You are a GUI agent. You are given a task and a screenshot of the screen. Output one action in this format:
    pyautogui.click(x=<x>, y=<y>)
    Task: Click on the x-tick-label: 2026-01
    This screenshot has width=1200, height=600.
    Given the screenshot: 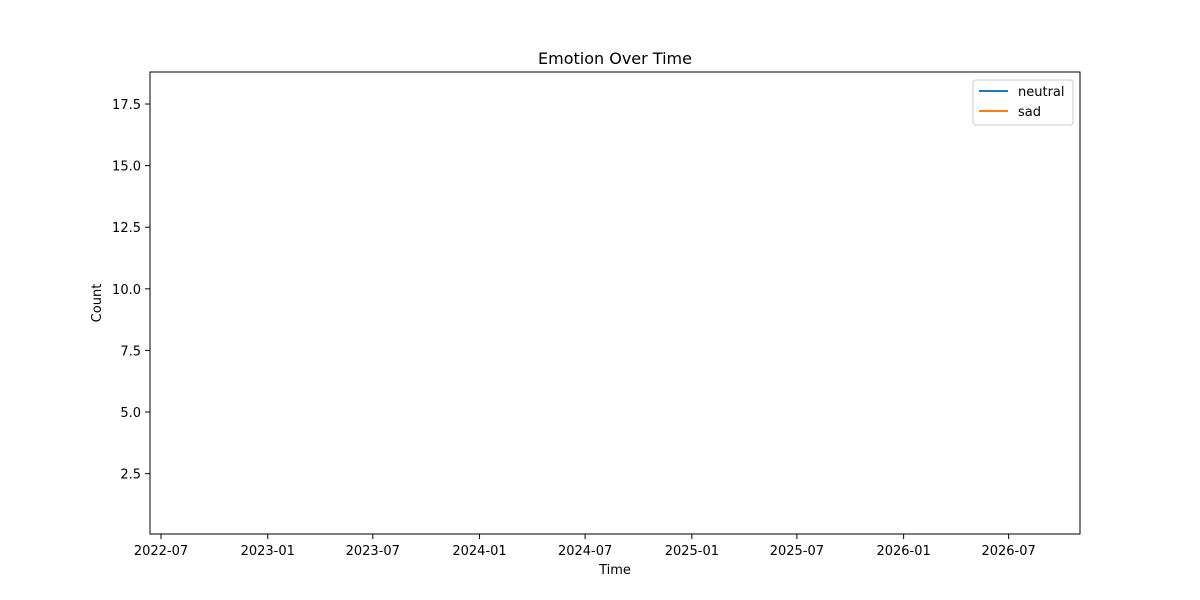 What is the action you would take?
    pyautogui.click(x=903, y=551)
    